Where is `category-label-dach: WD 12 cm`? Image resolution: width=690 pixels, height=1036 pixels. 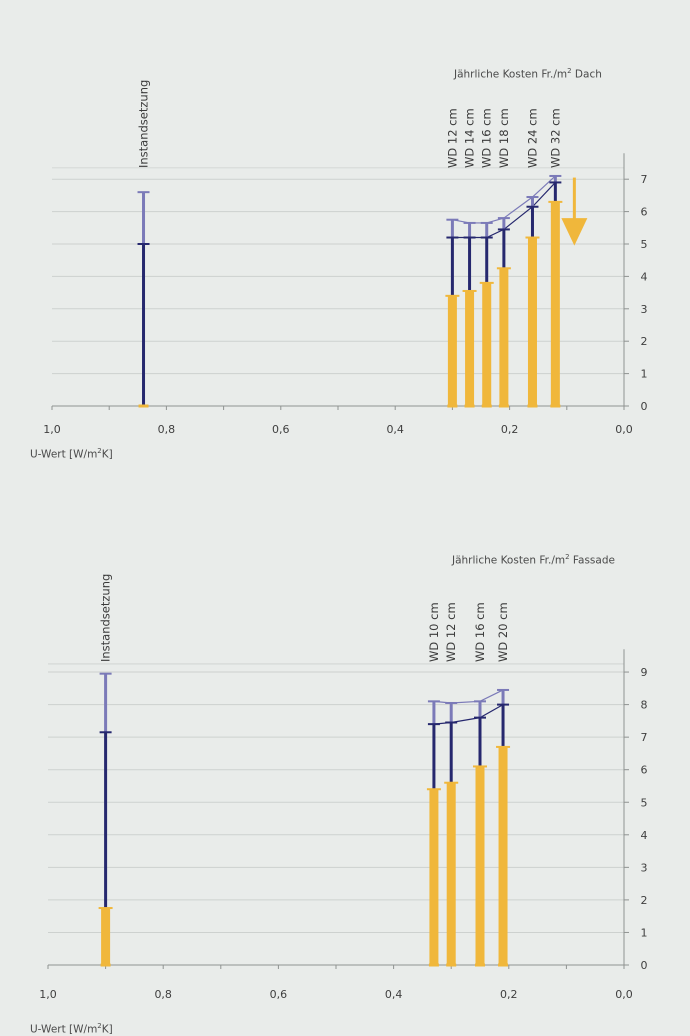 category-label-dach: WD 12 cm is located at coordinates (452, 138).